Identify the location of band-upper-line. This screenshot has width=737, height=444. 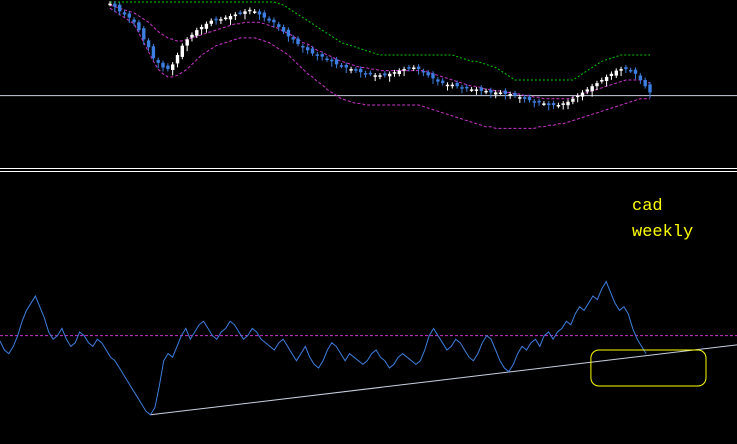
(380, 41).